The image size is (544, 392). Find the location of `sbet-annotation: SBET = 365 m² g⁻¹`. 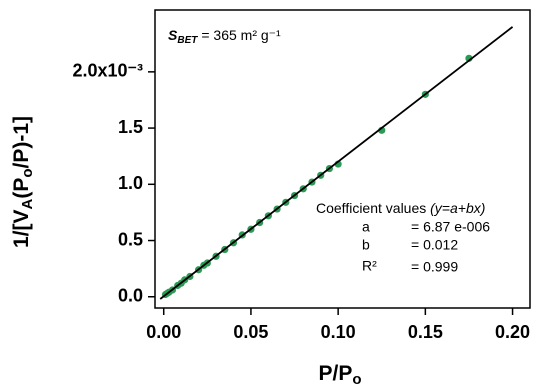

sbet-annotation: SBET = 365 m² g⁻¹ is located at coordinates (224, 36).